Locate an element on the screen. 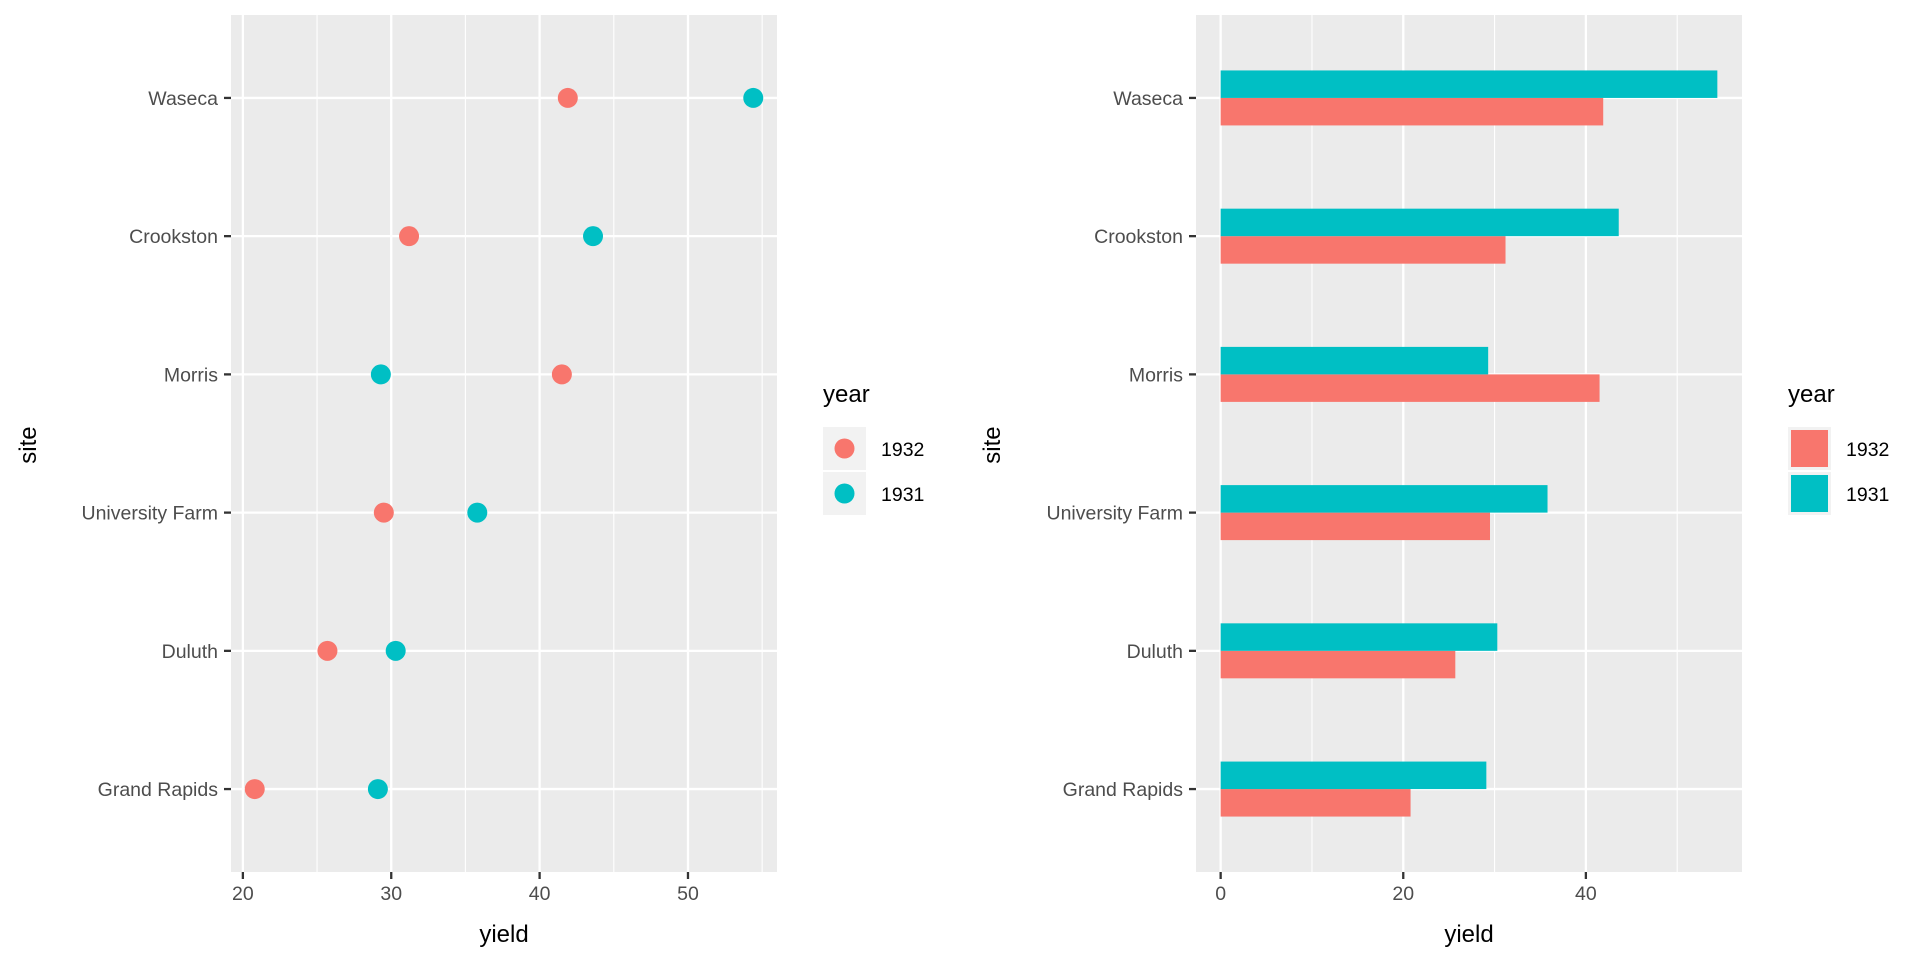  bar-chart-bar-1932-university-farm is located at coordinates (1355, 526).